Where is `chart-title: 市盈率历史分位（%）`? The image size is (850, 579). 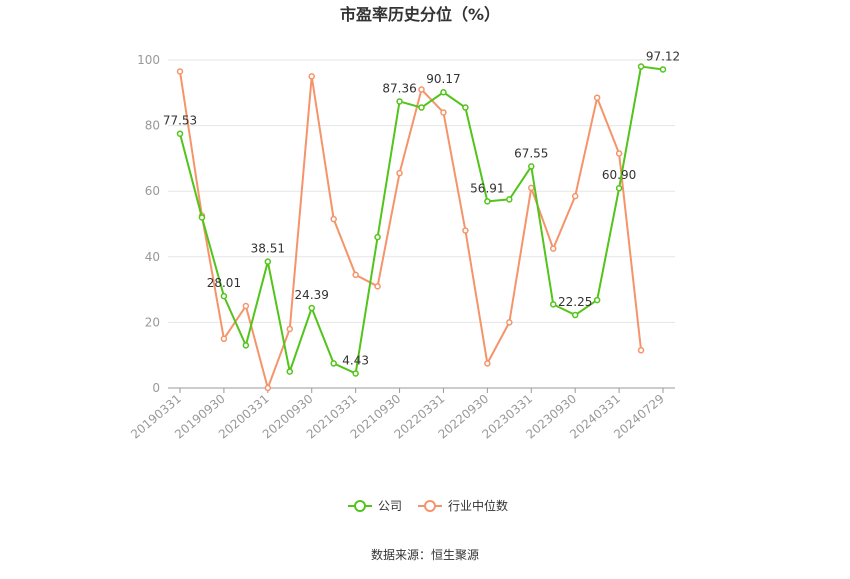 chart-title: 市盈率历史分位（%） is located at coordinates (420, 14).